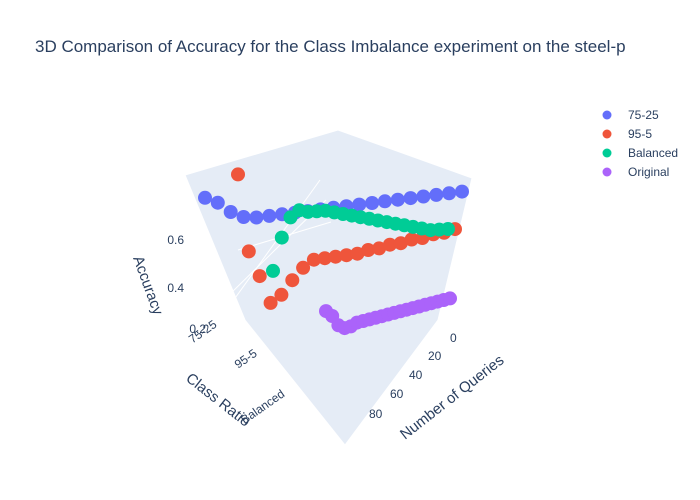  I want to click on x-tick-label: 80, so click(376, 414).